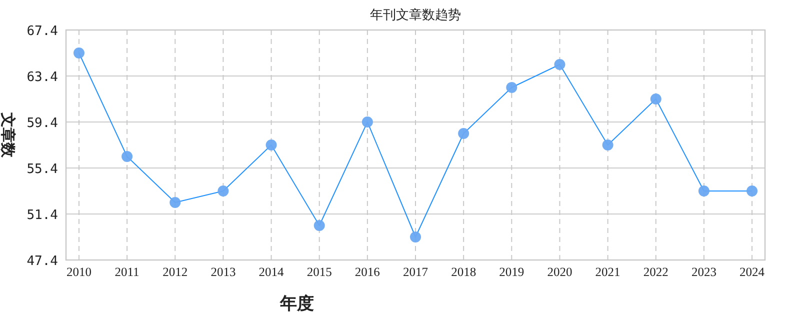 Image resolution: width=790 pixels, height=330 pixels. What do you see at coordinates (511, 272) in the screenshot?
I see `x-tick-label: 2019` at bounding box center [511, 272].